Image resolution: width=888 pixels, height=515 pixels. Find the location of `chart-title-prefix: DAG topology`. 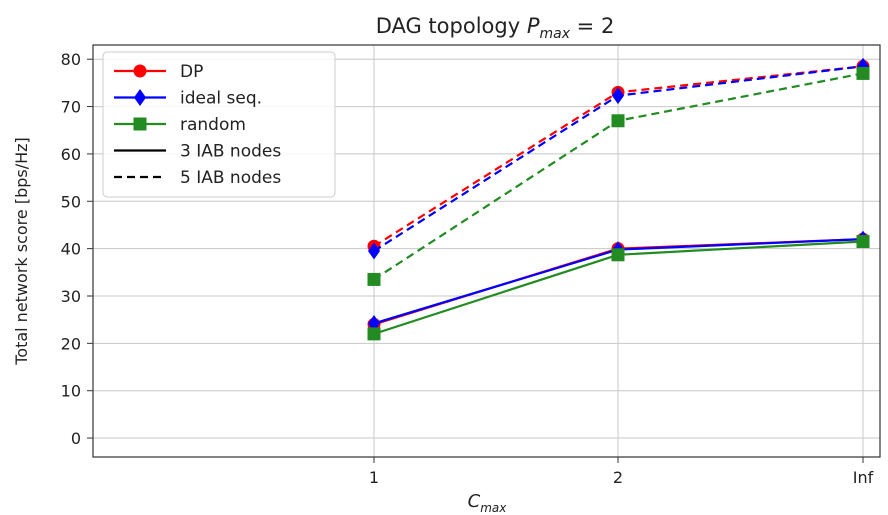

chart-title-prefix: DAG topology is located at coordinates (451, 26).